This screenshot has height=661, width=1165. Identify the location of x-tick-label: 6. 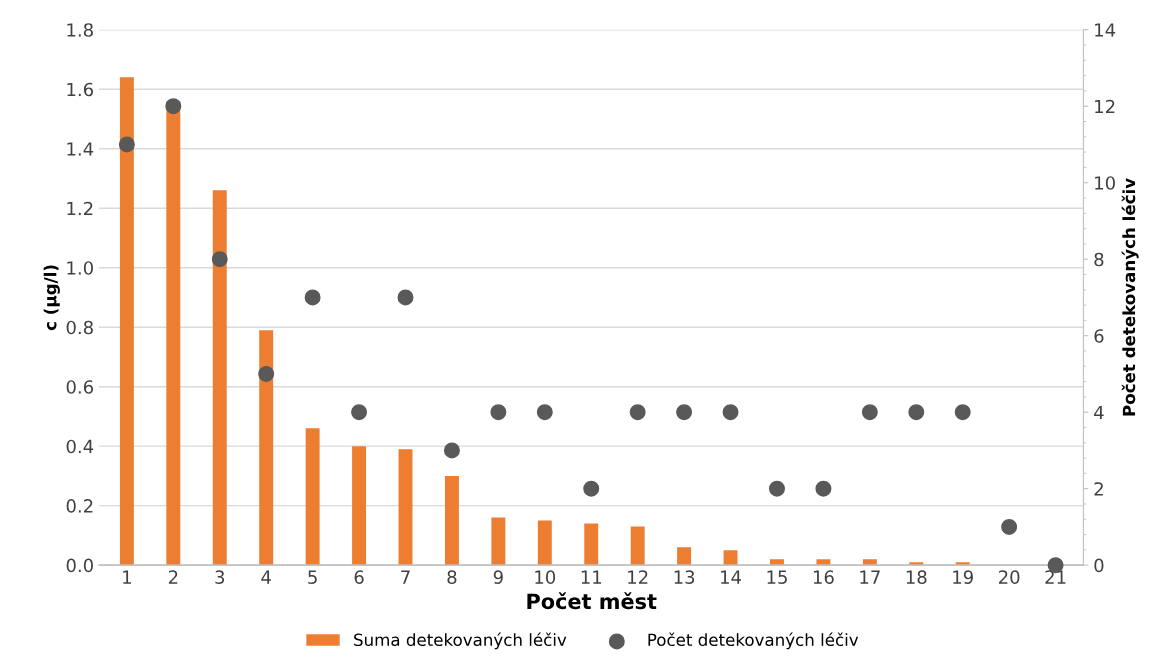
(359, 577).